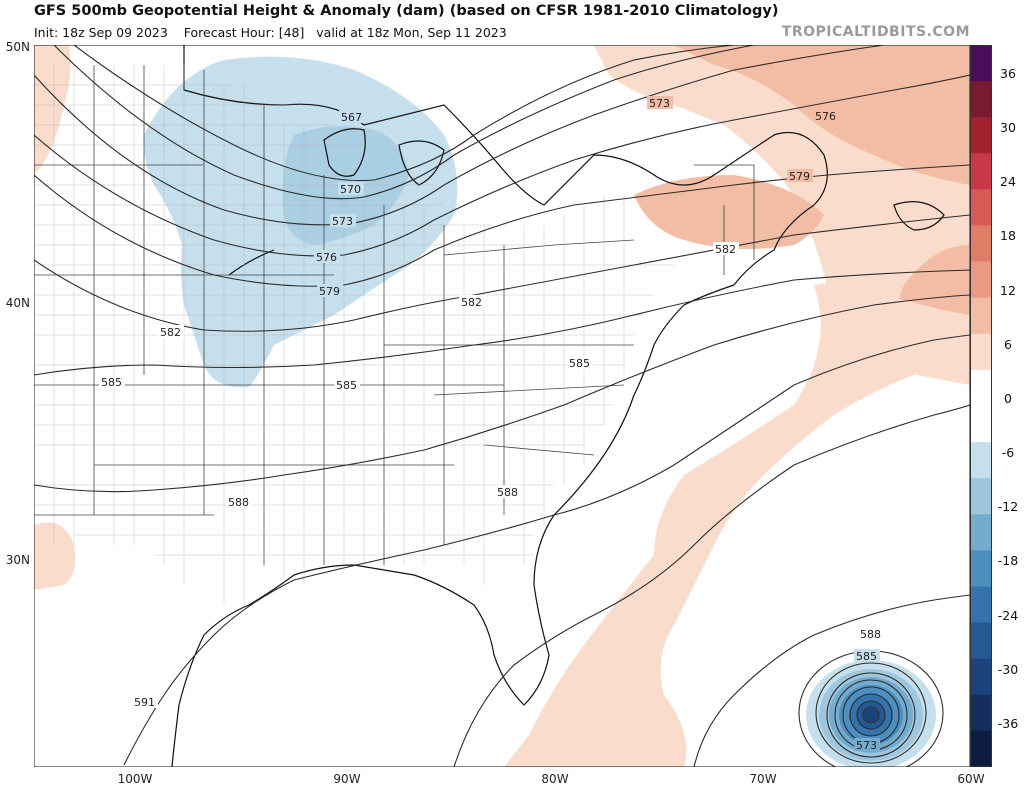  What do you see at coordinates (329, 291) in the screenshot?
I see `contour-label-579: 579` at bounding box center [329, 291].